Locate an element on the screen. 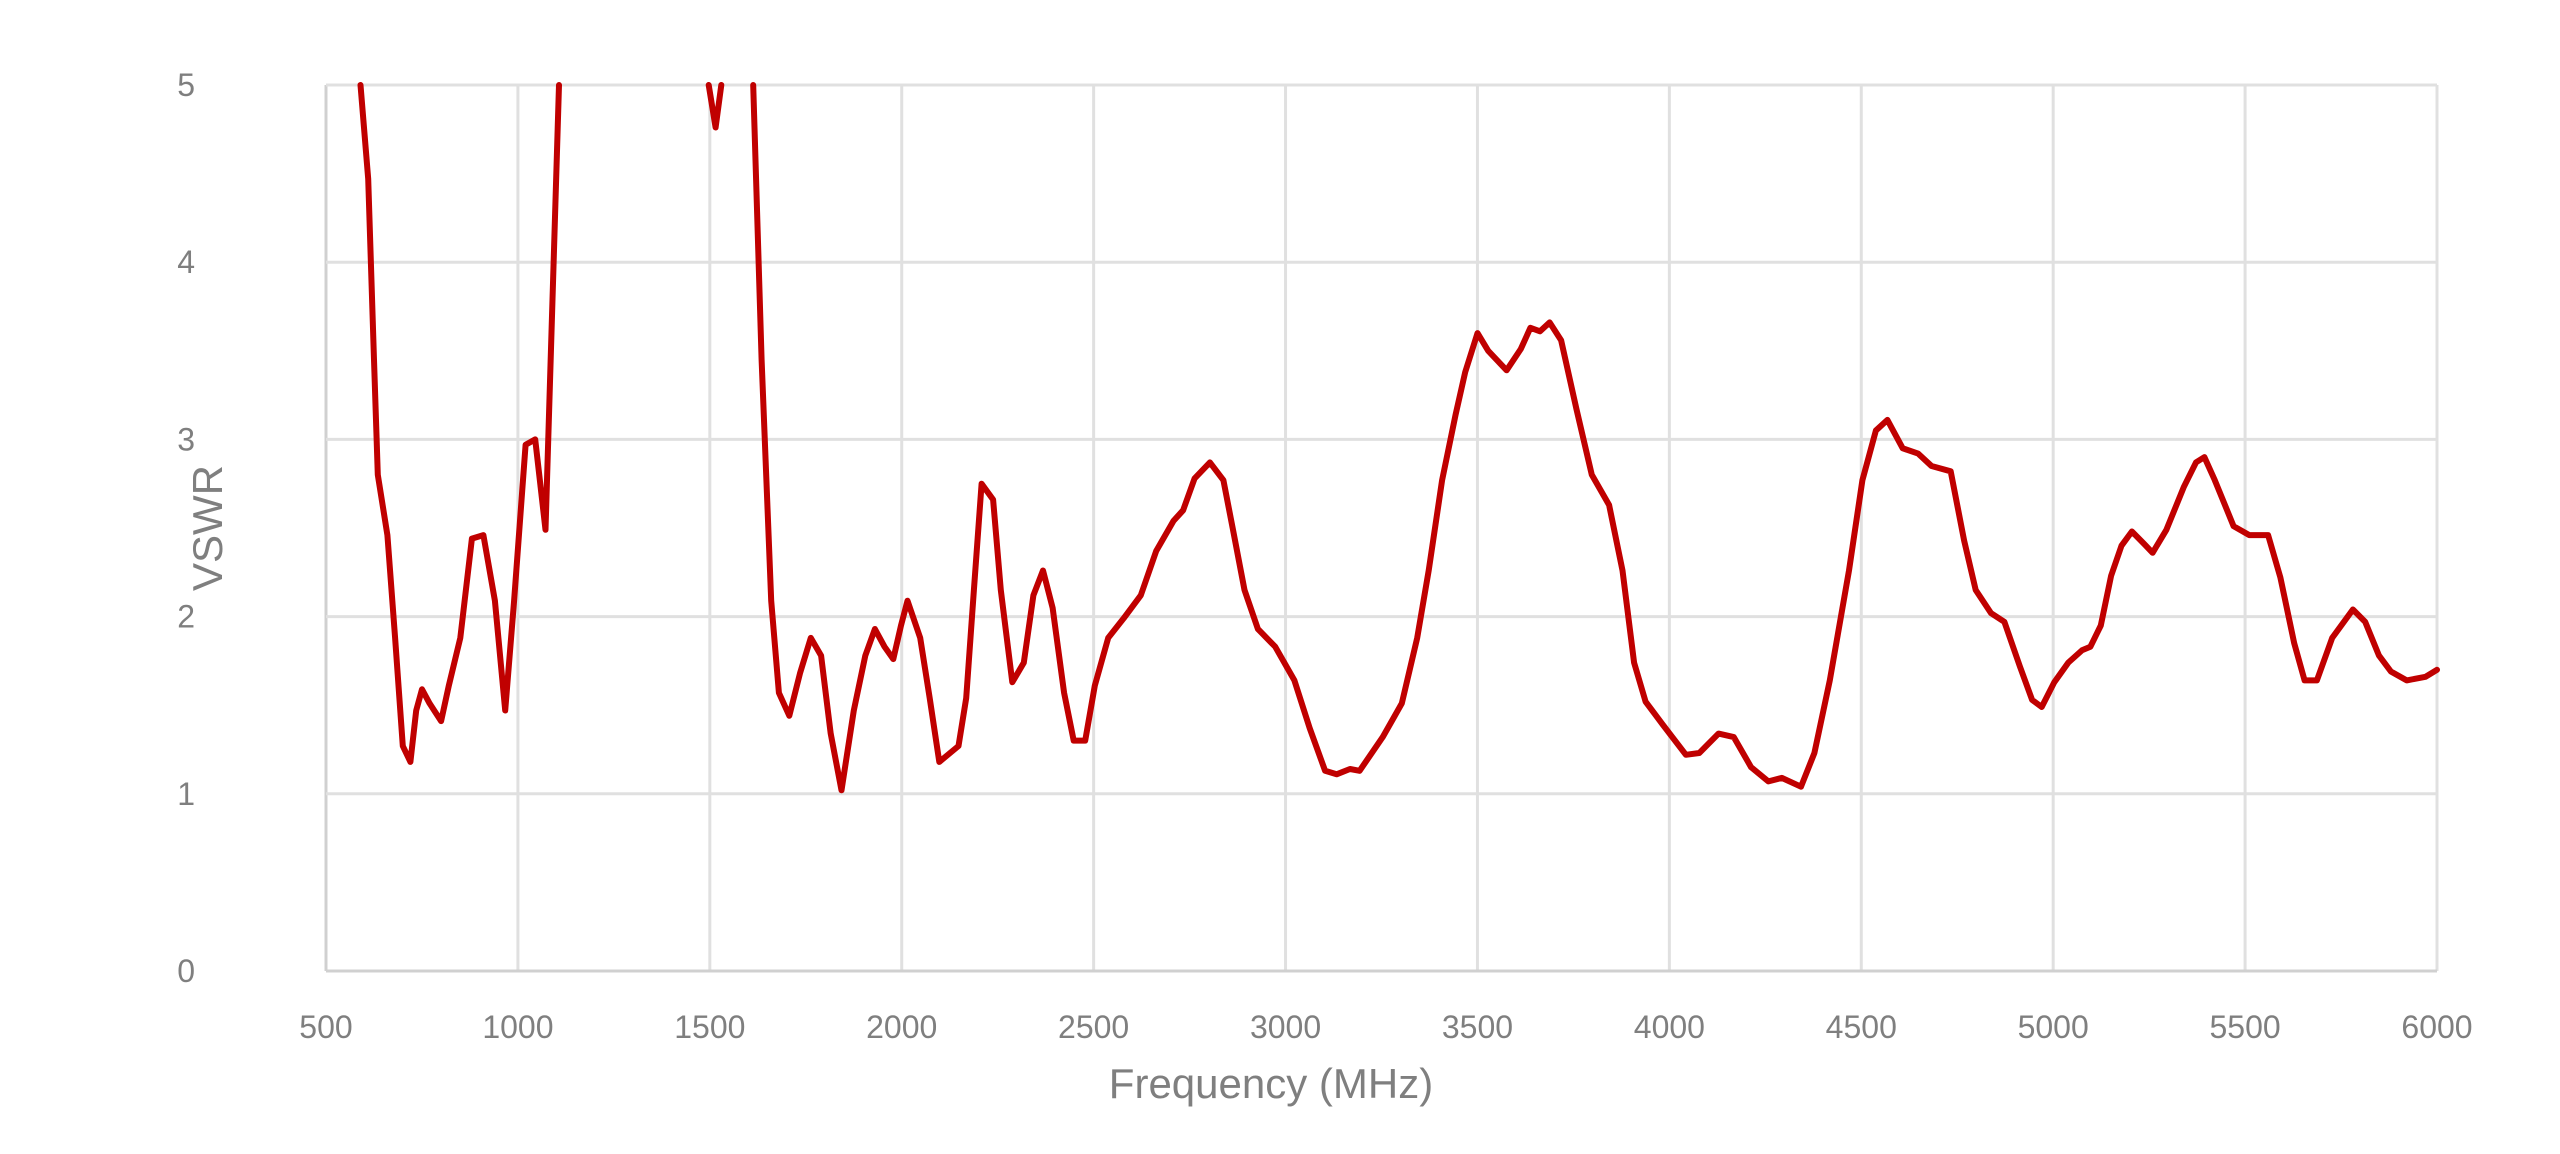 The width and height of the screenshot is (2560, 1154). x-tick-label: 2000 is located at coordinates (901, 1027).